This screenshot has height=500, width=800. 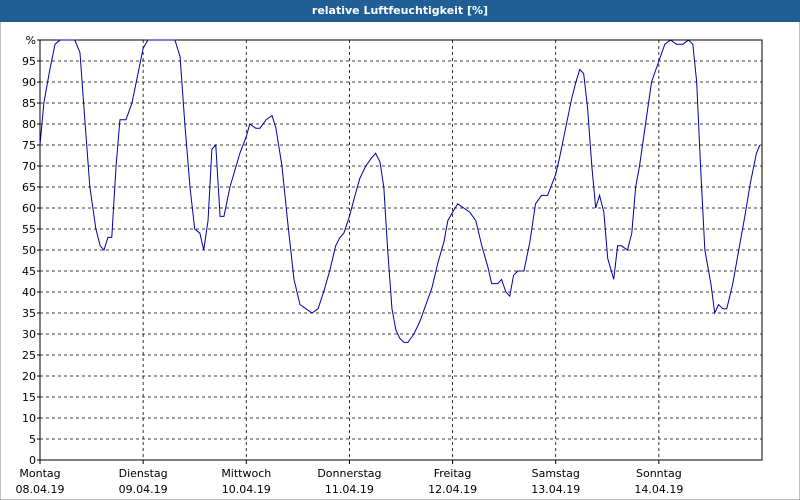 I want to click on y-tick-label: 15, so click(x=29, y=397).